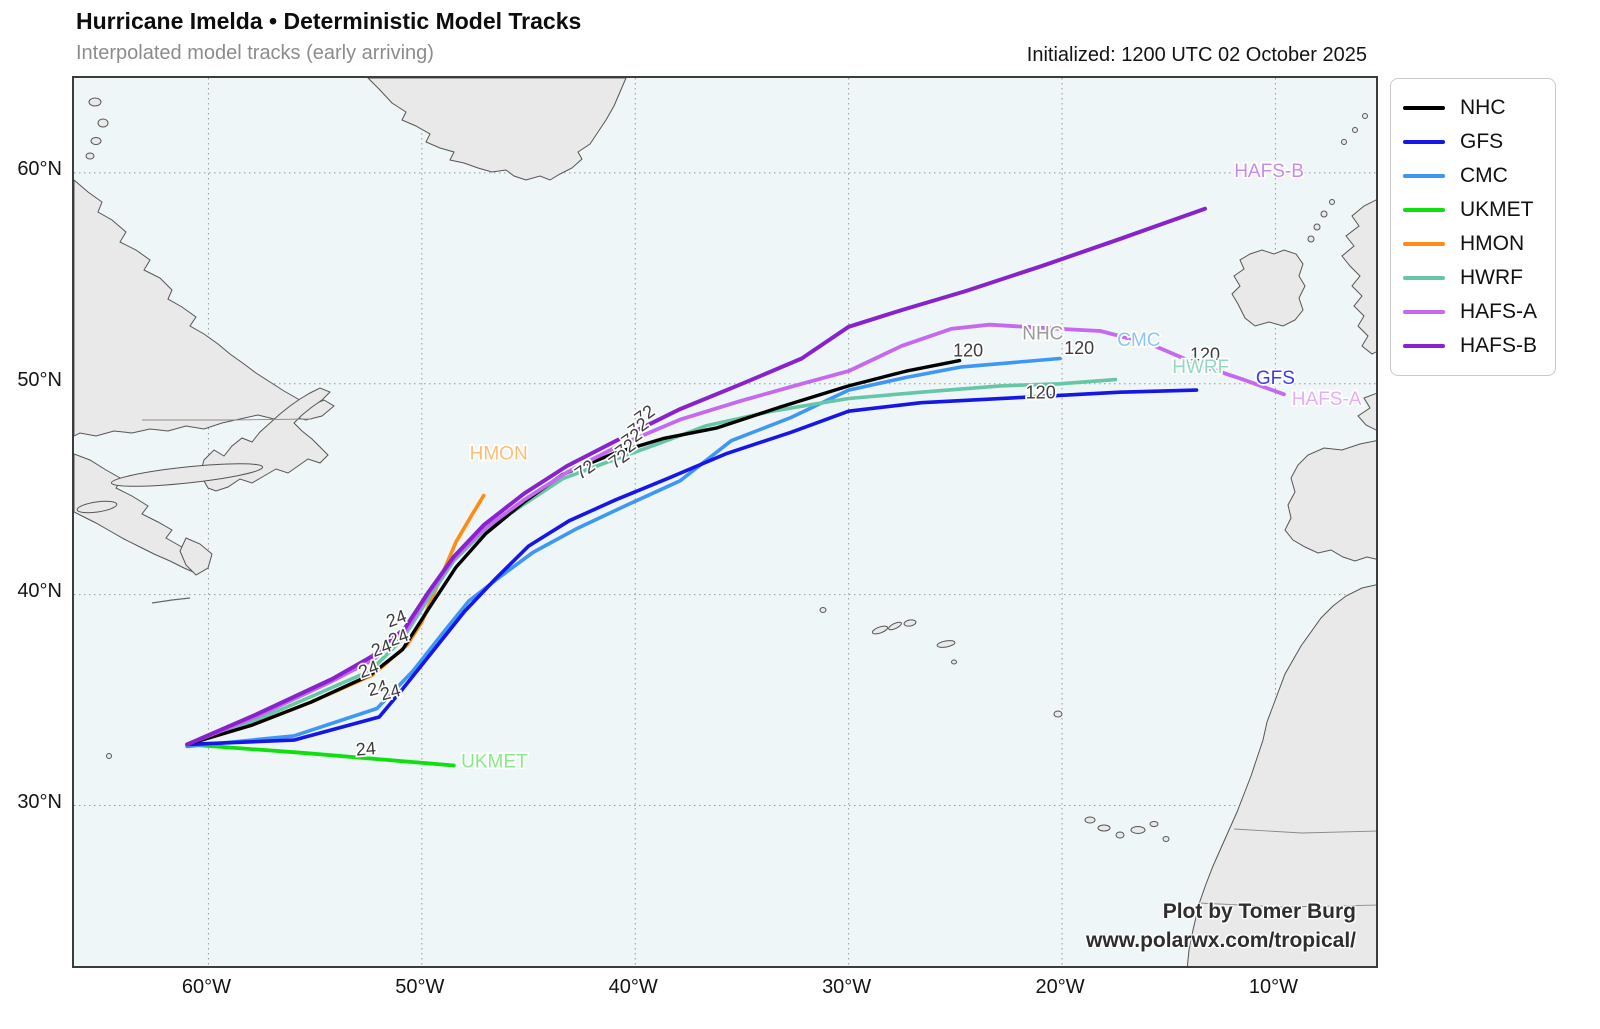 This screenshot has width=1600, height=1029. I want to click on legend-item-HAFS-B: HAFS-B, so click(1473, 346).